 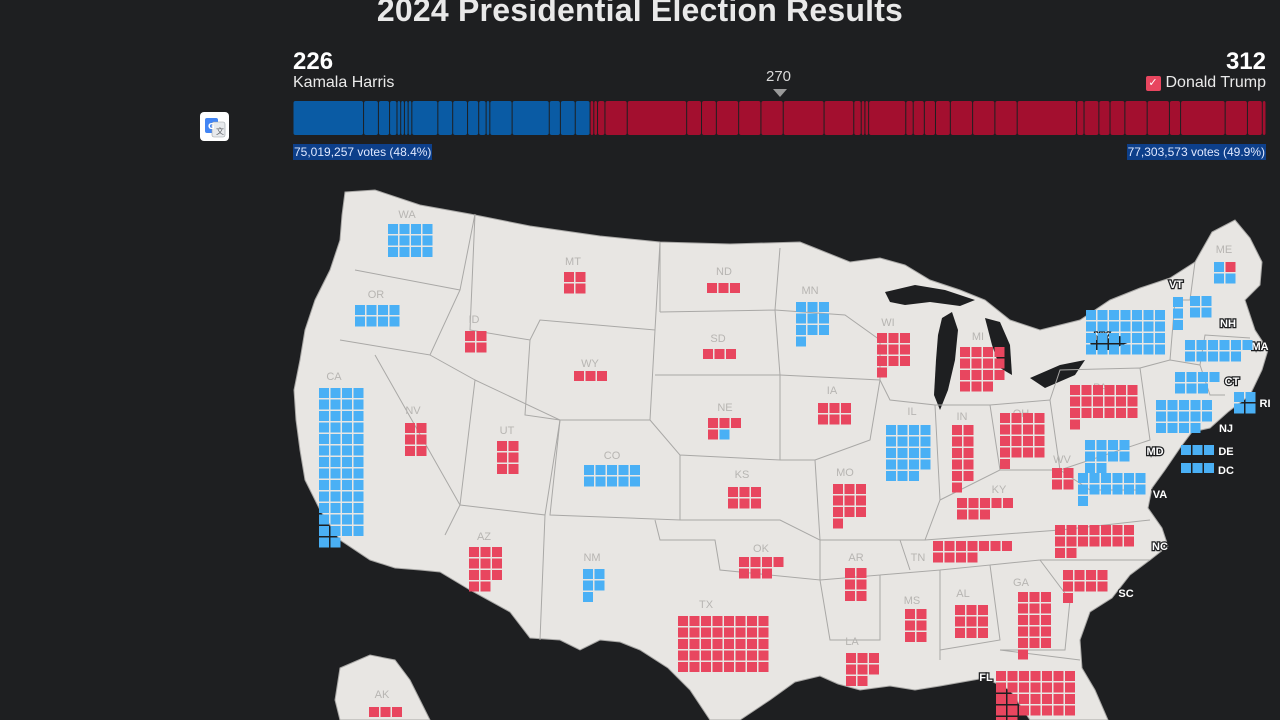 What do you see at coordinates (801, 318) in the screenshot?
I see `ev-cell-mn` at bounding box center [801, 318].